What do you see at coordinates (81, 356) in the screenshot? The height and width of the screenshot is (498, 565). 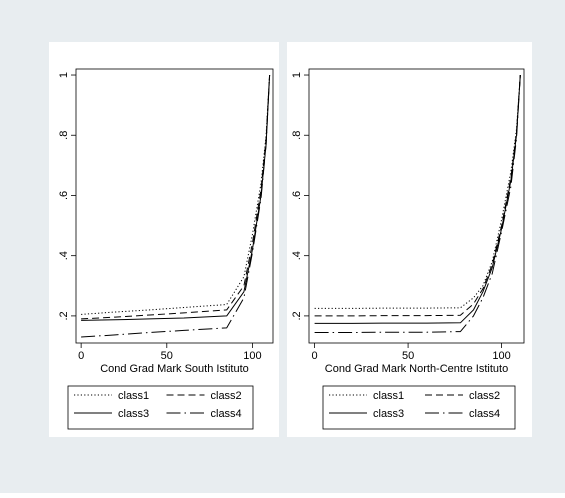 I see `x-tick-label-left: 0` at bounding box center [81, 356].